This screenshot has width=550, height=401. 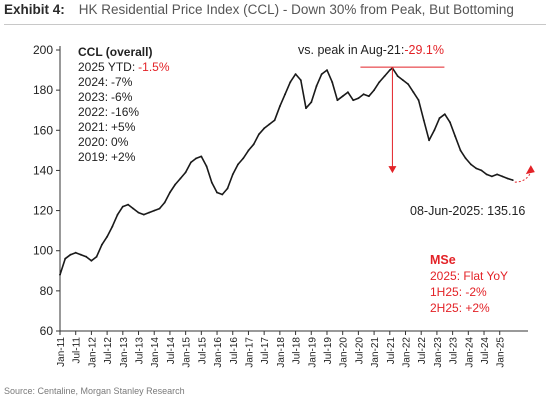 What do you see at coordinates (123, 157) in the screenshot?
I see `ccl-box-change: +2%` at bounding box center [123, 157].